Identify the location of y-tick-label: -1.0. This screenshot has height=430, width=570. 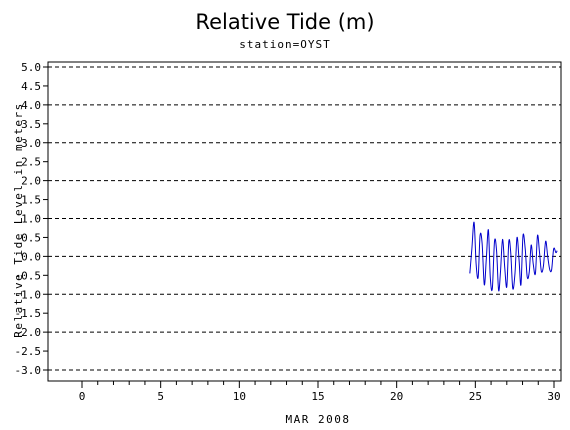
(28, 294).